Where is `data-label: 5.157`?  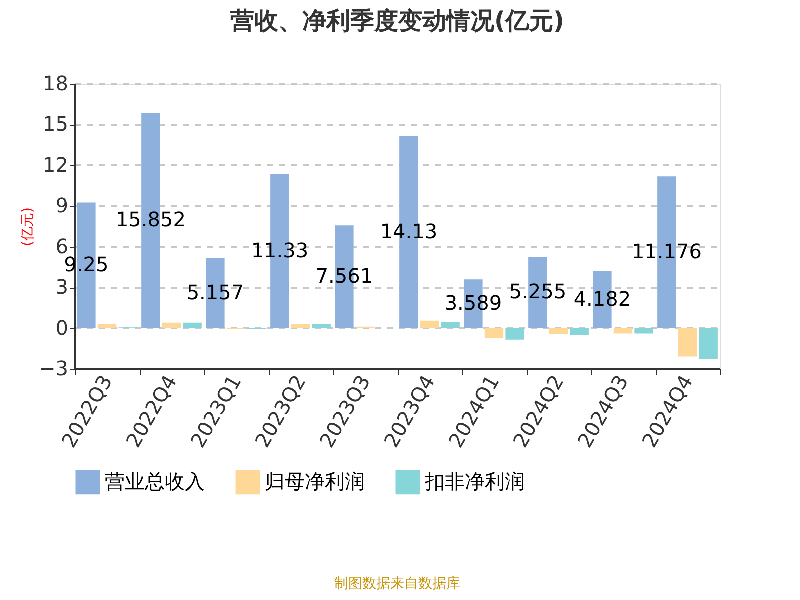 data-label: 5.157 is located at coordinates (215, 292).